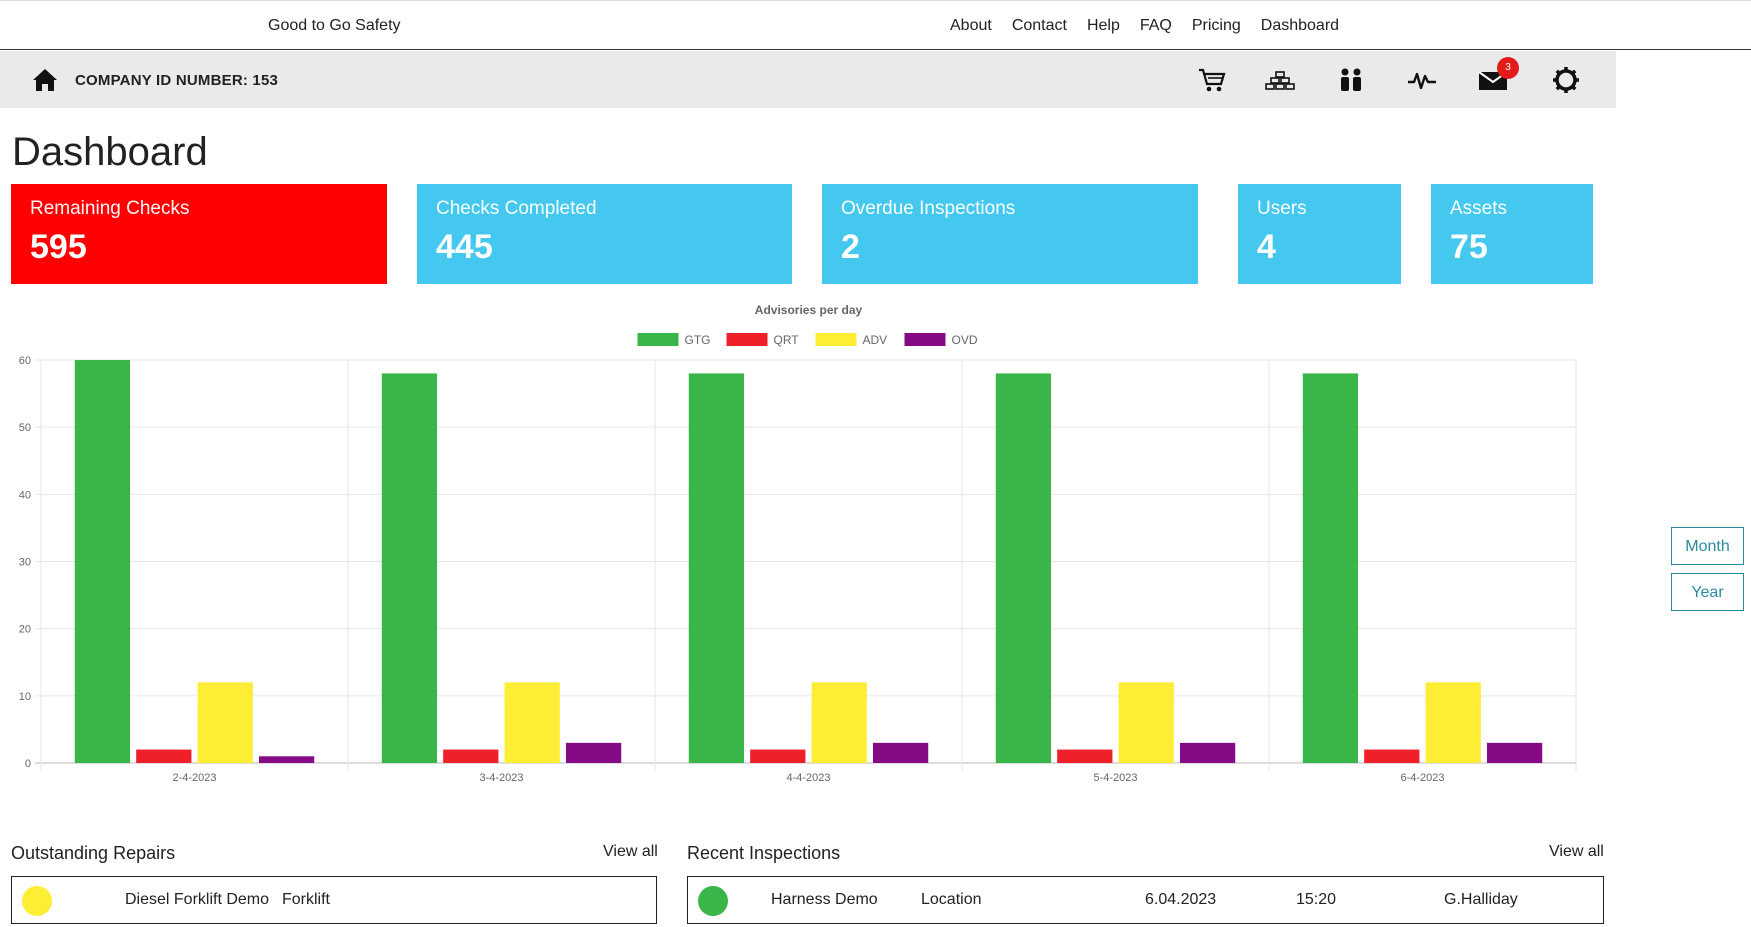  Describe the element at coordinates (1103, 25) in the screenshot. I see `nav-link-help: Help` at that location.